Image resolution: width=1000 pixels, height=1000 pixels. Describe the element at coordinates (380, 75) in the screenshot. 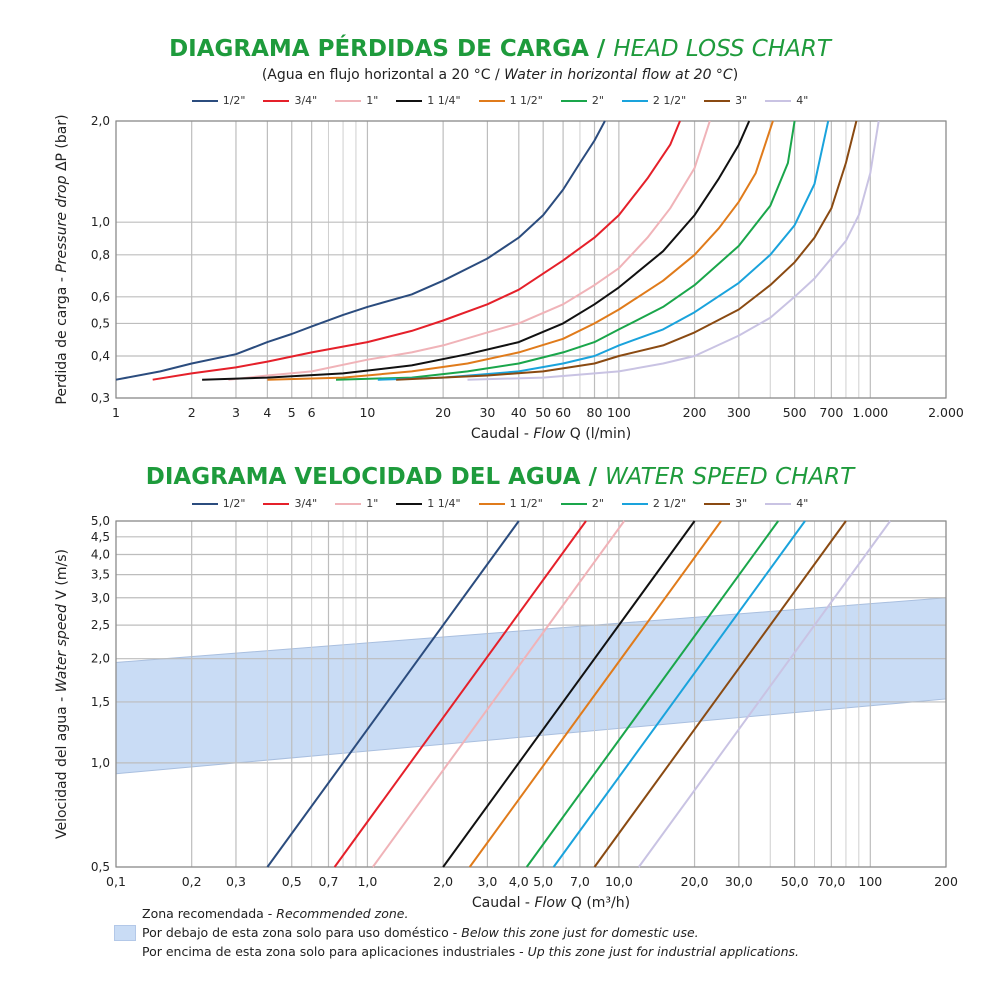

I see `chart1-subtitle-es: (Agua en flujo horizontal a 20 °C /` at that location.